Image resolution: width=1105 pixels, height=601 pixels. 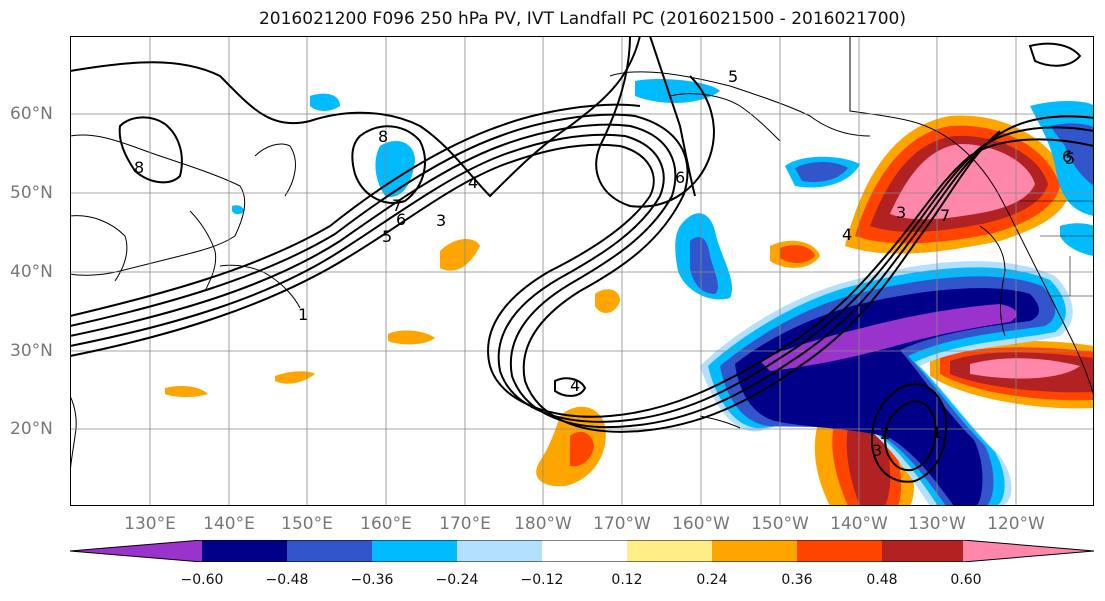 I want to click on lon-label: 150°W, so click(x=780, y=524).